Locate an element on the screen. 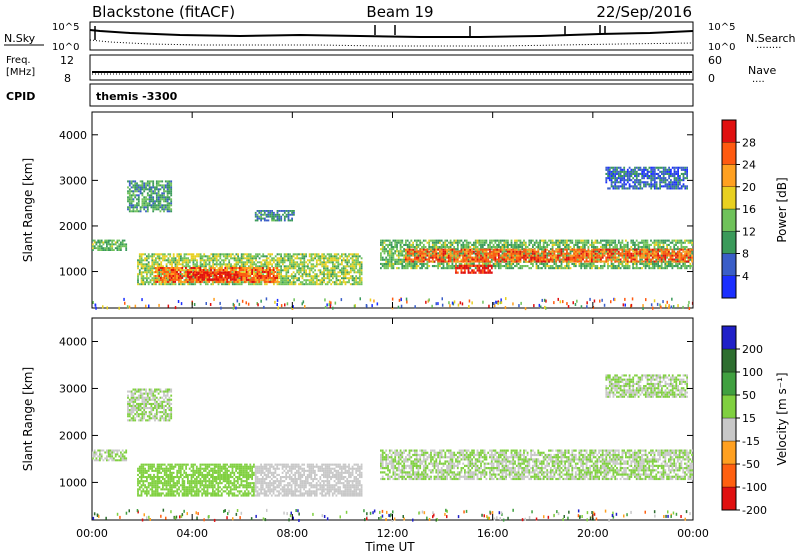 This screenshot has width=800, height=554. nsky-label: N.Sky is located at coordinates (20, 38).